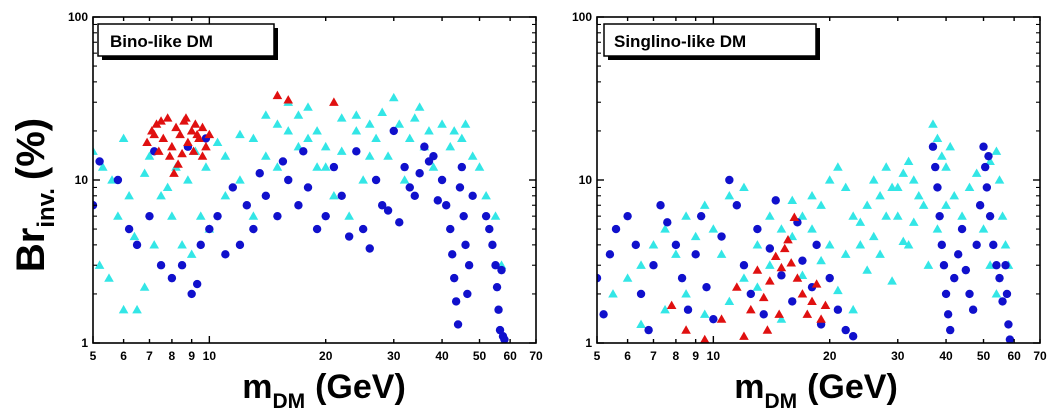  I want to click on singlino-x-tick-label: 6, so click(627, 356).